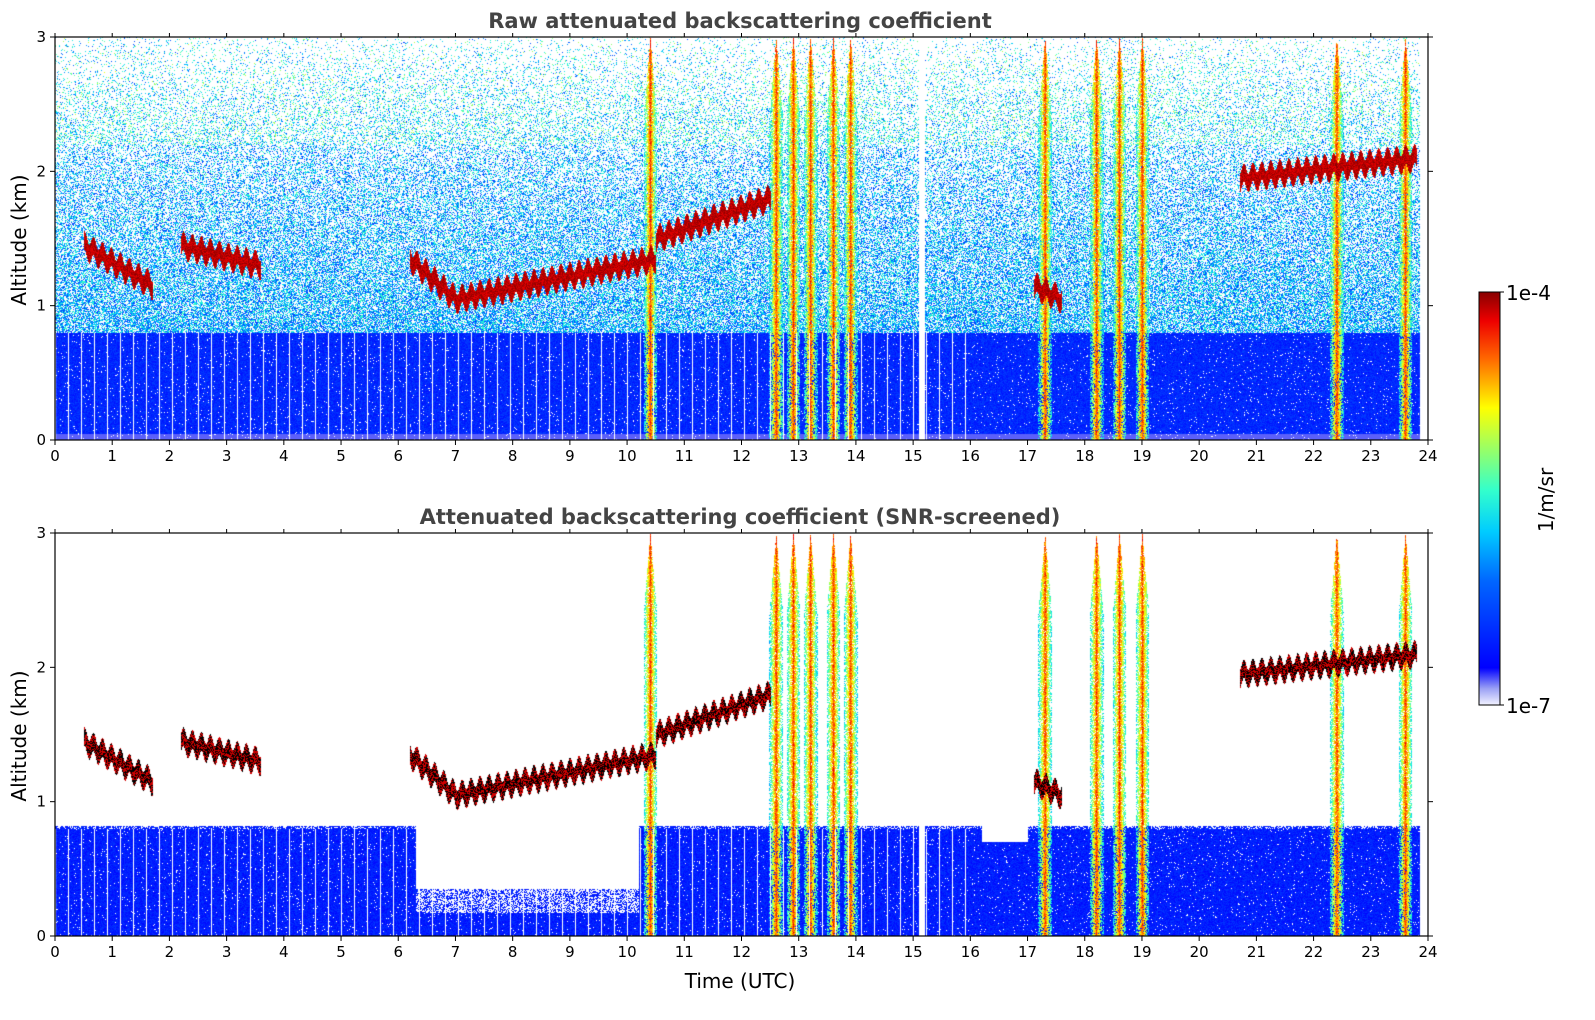  I want to click on colorbar-max-label: 1e-4, so click(1528, 293).